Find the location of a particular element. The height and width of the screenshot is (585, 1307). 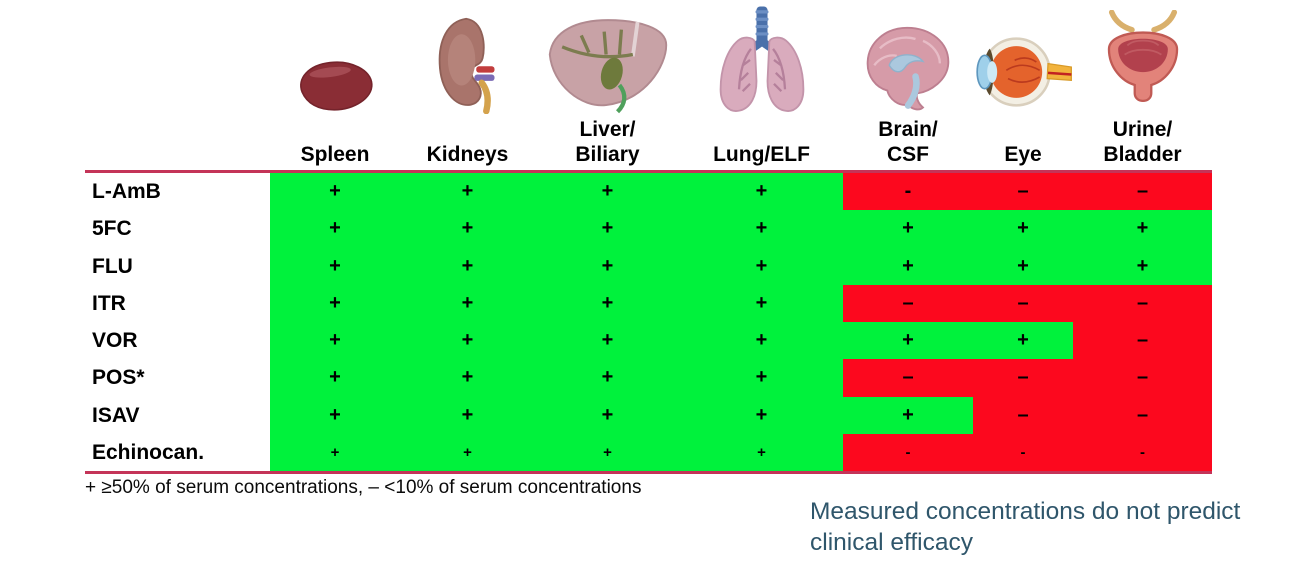

table-row-itr: ITR + + + + – – – is located at coordinates (648, 303).